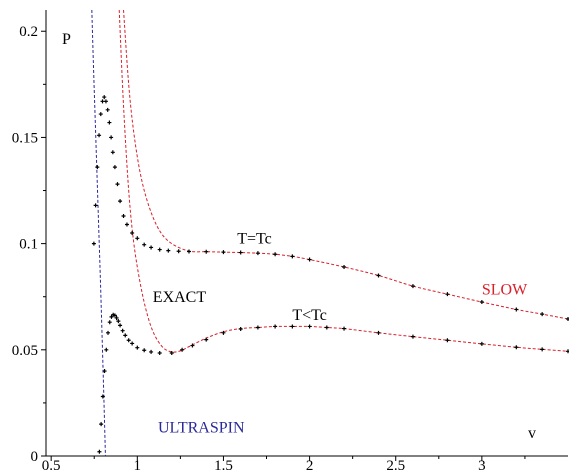 Image resolution: width=569 pixels, height=474 pixels. Describe the element at coordinates (138, 466) in the screenshot. I see `x-tick-label: 1` at that location.